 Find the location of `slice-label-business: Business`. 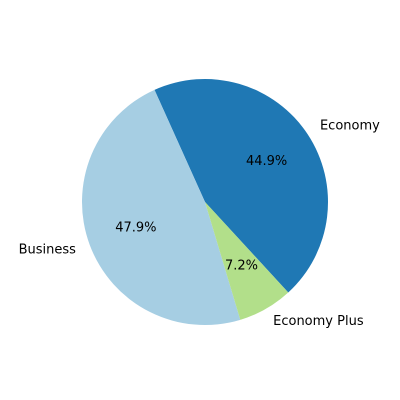

slice-label-business: Business is located at coordinates (48, 250).